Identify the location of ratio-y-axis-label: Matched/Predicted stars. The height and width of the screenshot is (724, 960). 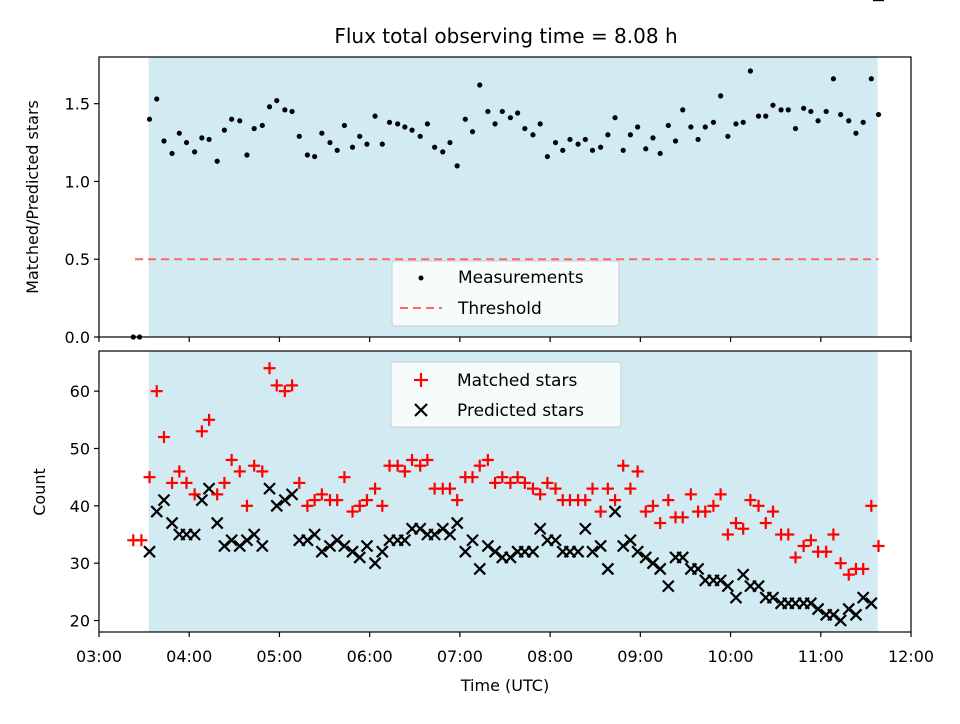
(32, 197).